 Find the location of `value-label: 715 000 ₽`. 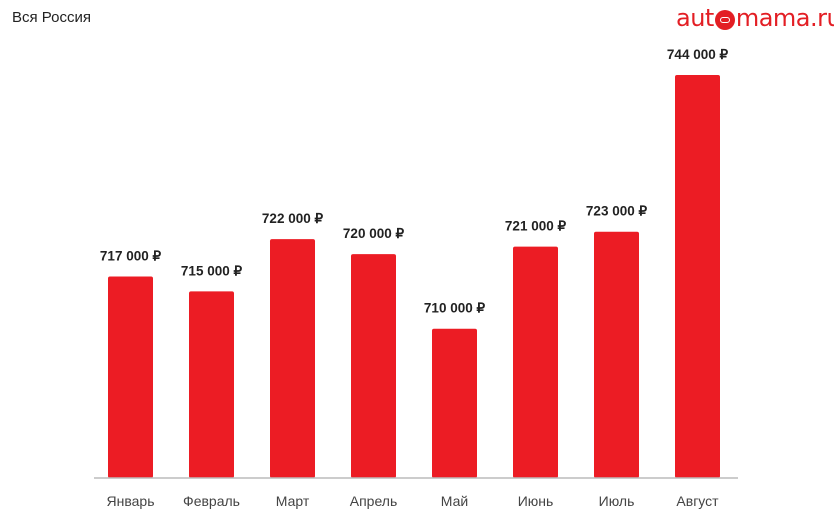

value-label: 715 000 ₽ is located at coordinates (212, 270).